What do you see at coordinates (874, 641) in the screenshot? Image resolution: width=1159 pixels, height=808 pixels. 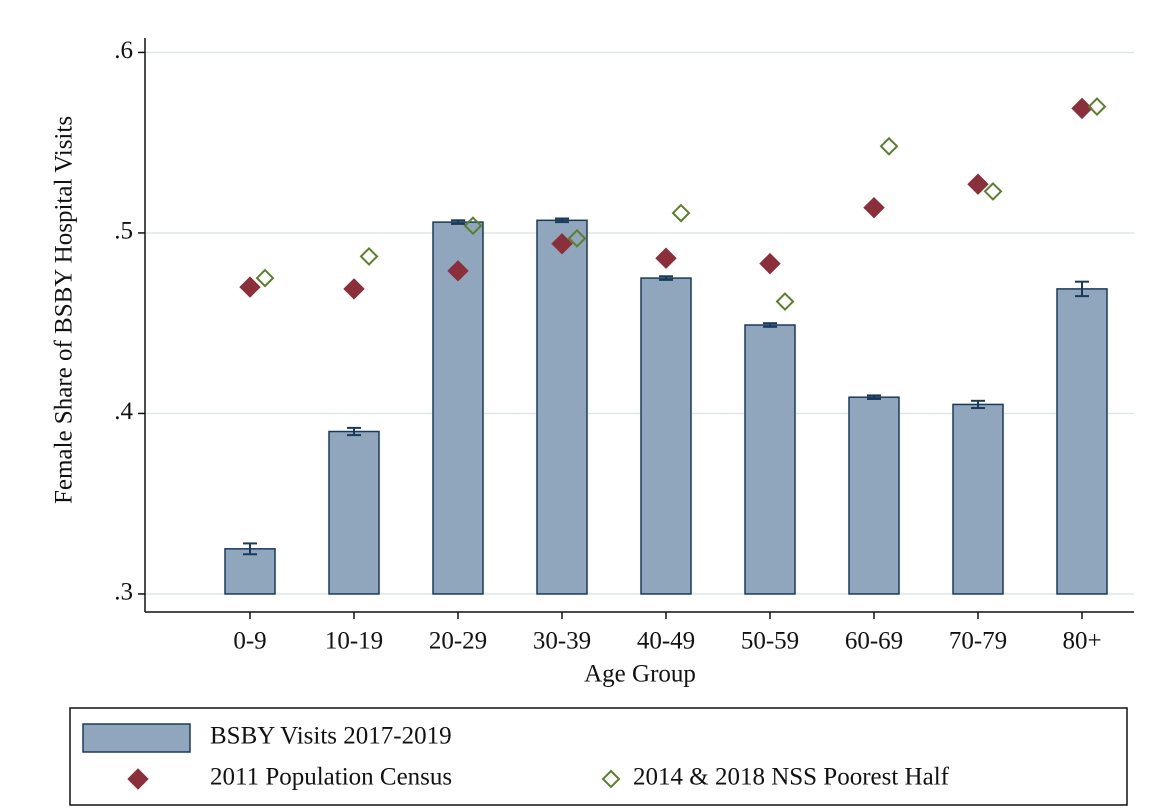 I see `x-tick-label: 60-69` at bounding box center [874, 641].